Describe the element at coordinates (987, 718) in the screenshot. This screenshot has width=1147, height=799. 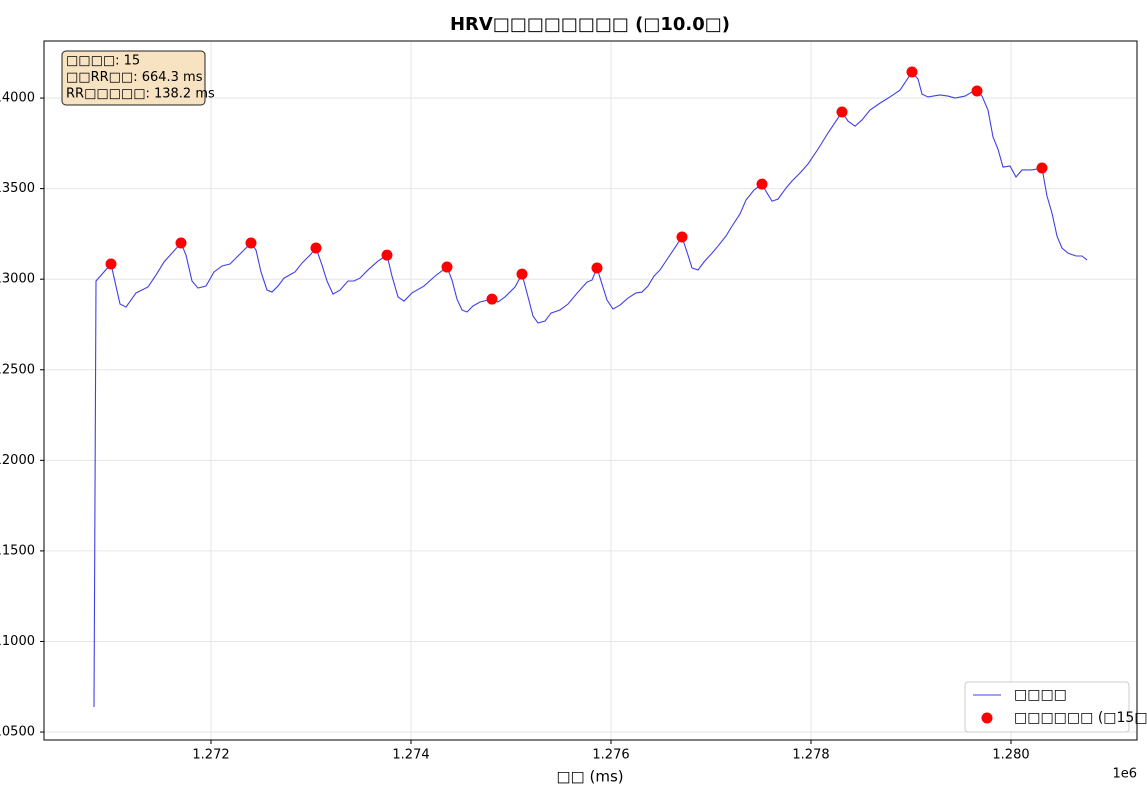
I see `legend-swatch` at that location.